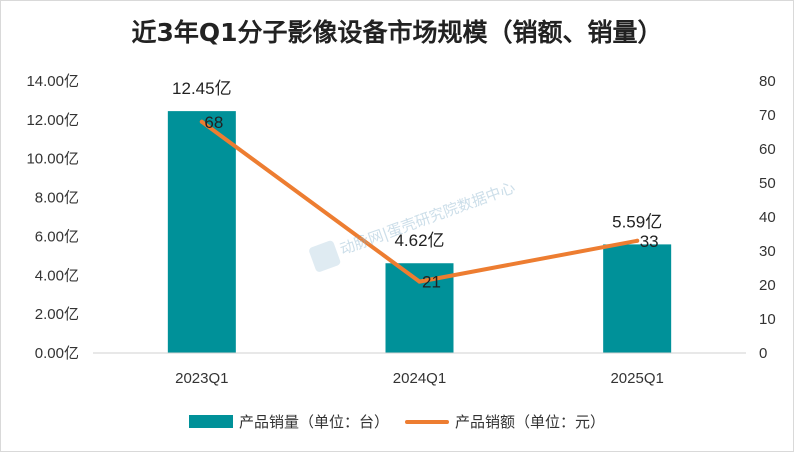 The width and height of the screenshot is (794, 452). What do you see at coordinates (763, 353) in the screenshot?
I see `right-tick-label: 0` at bounding box center [763, 353].